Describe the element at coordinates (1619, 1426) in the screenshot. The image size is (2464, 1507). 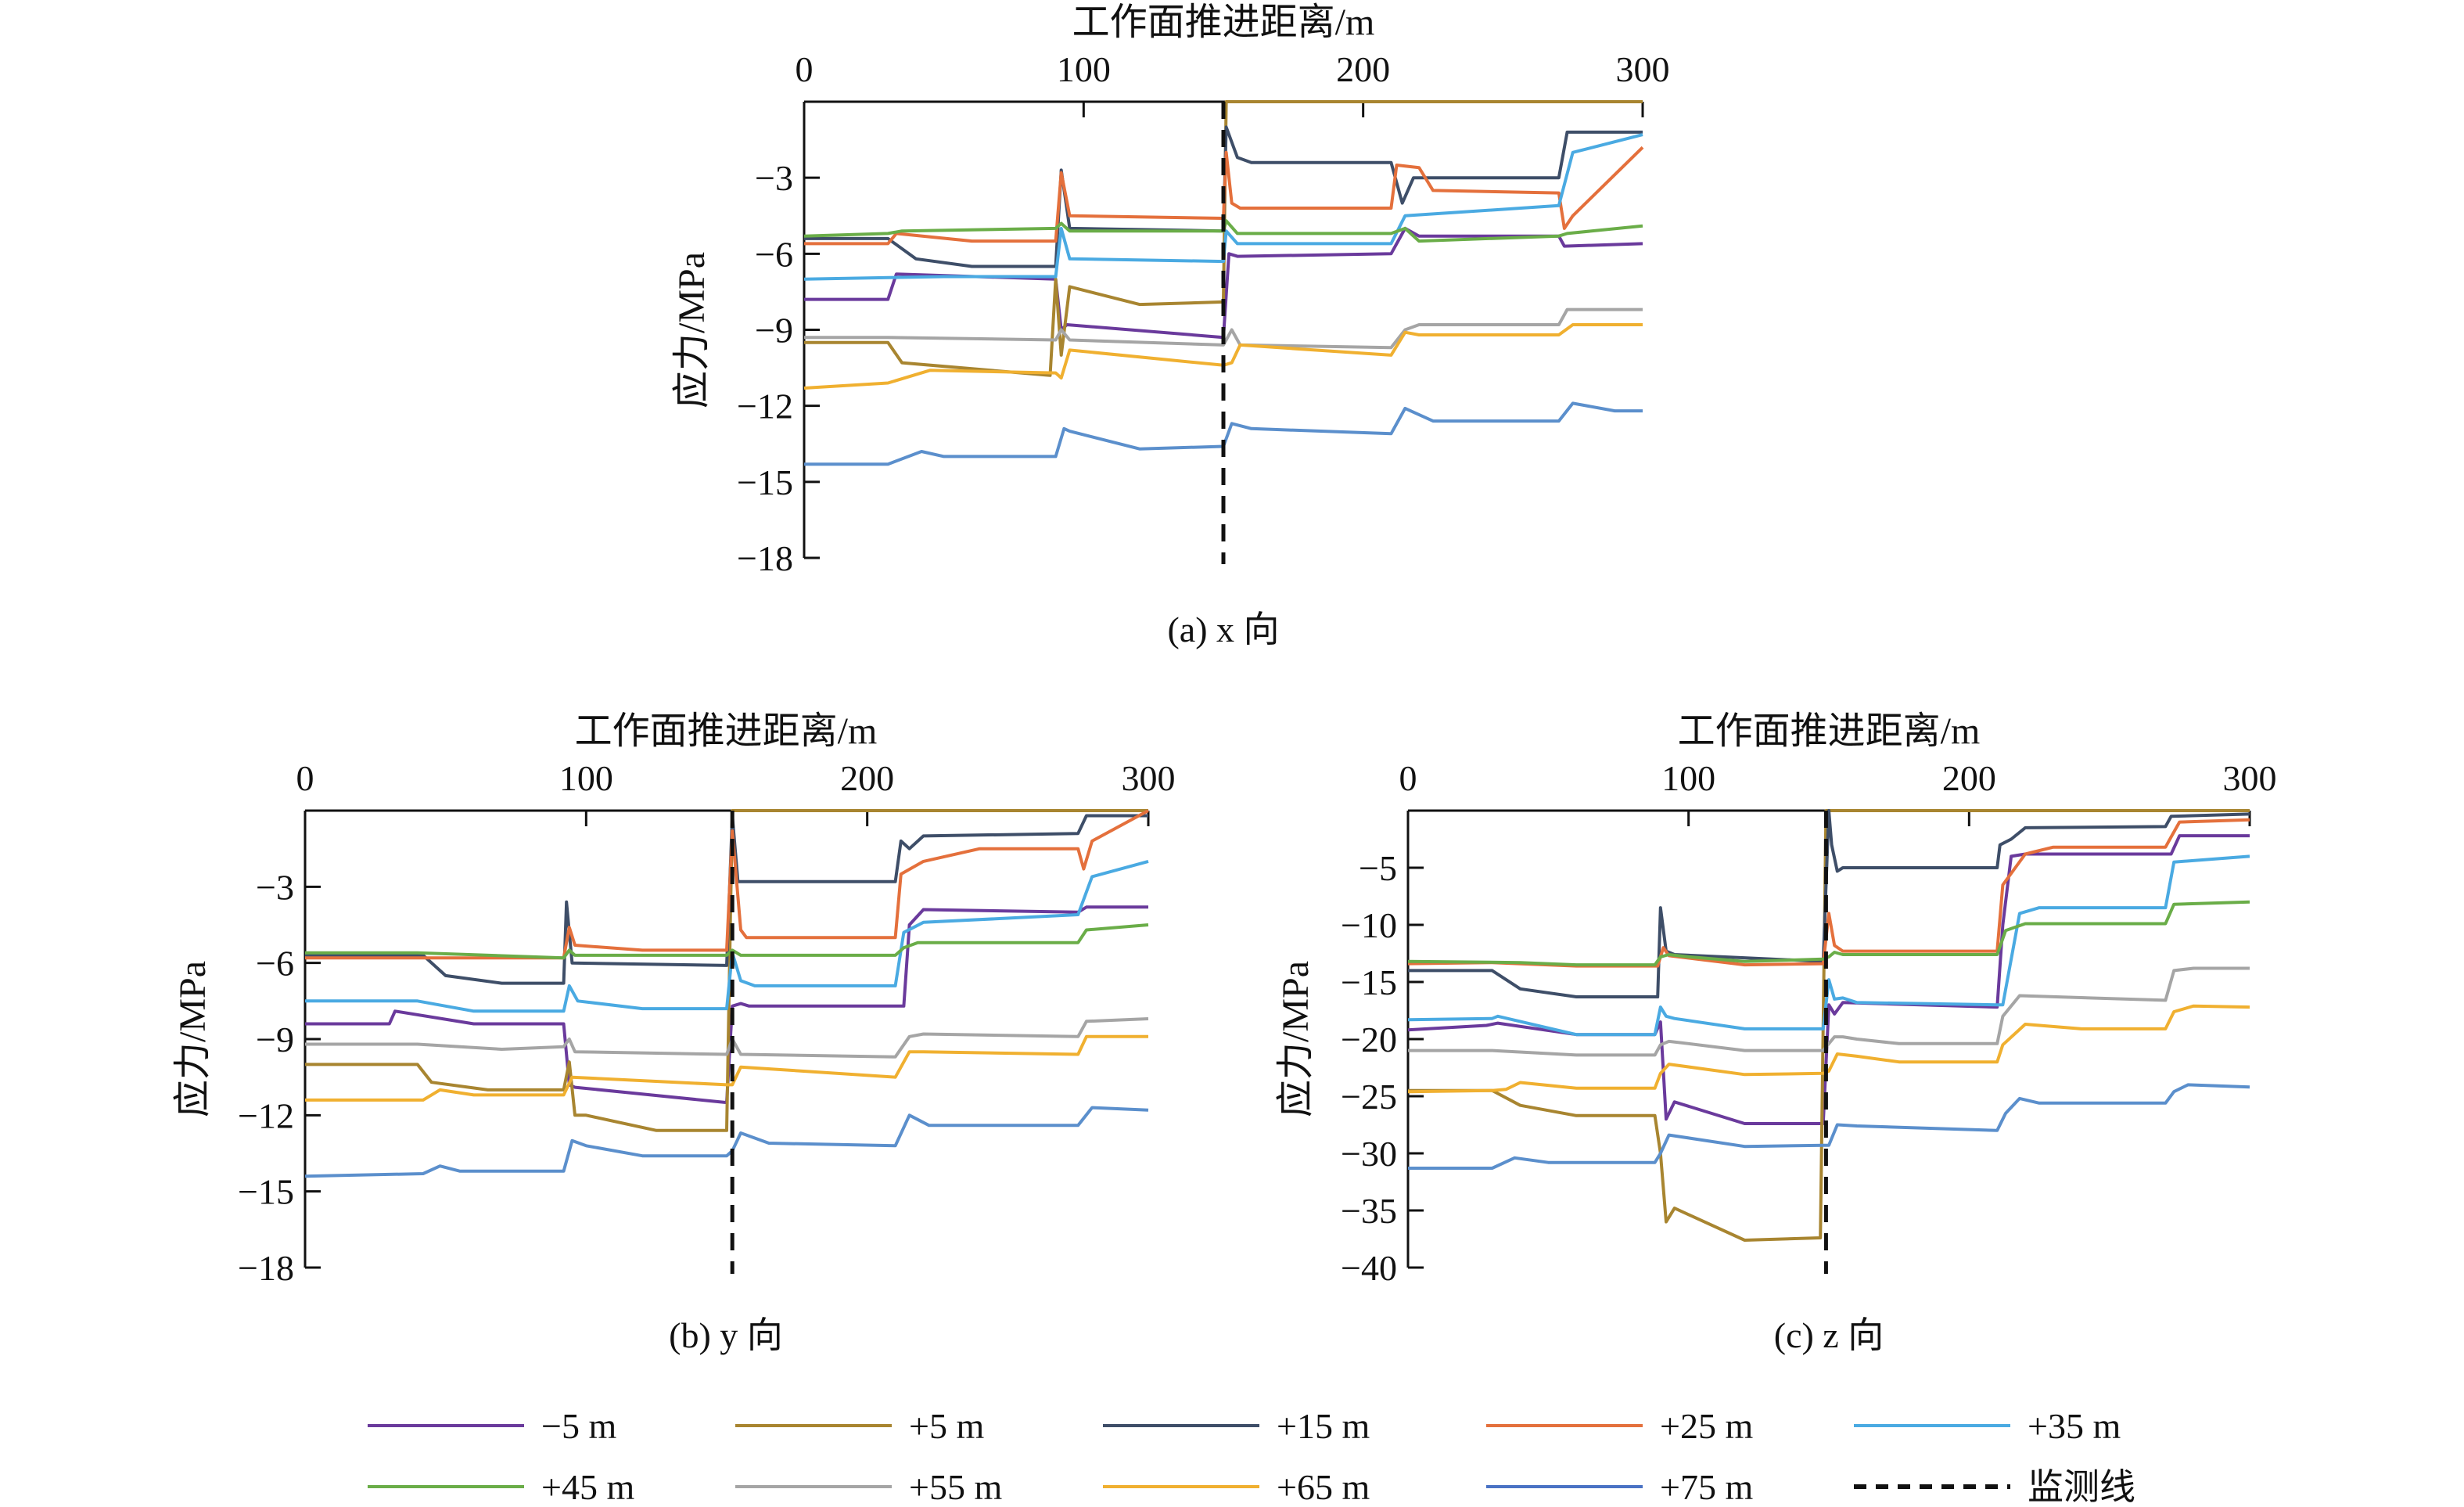
I see `legend-item: +25 m` at that location.